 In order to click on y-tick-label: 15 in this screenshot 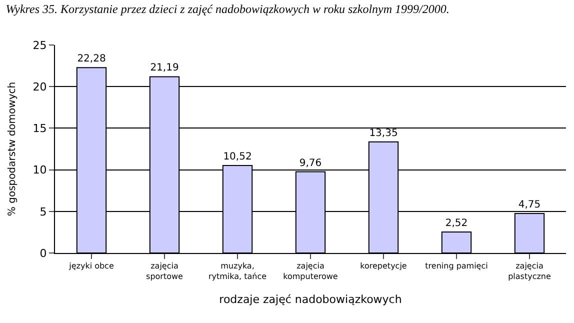, I will do `click(39, 129)`.